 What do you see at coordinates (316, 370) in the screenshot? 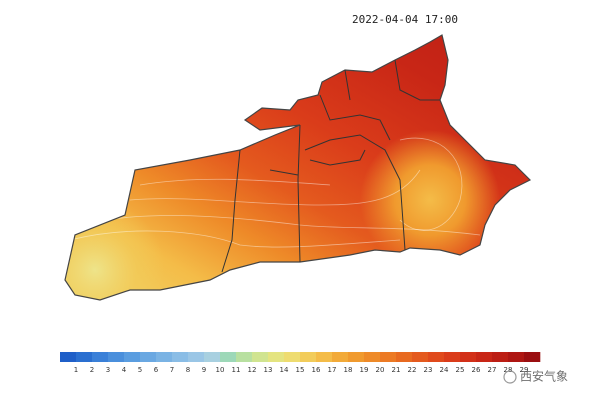
I see `legend-tick-label: 16` at bounding box center [316, 370].